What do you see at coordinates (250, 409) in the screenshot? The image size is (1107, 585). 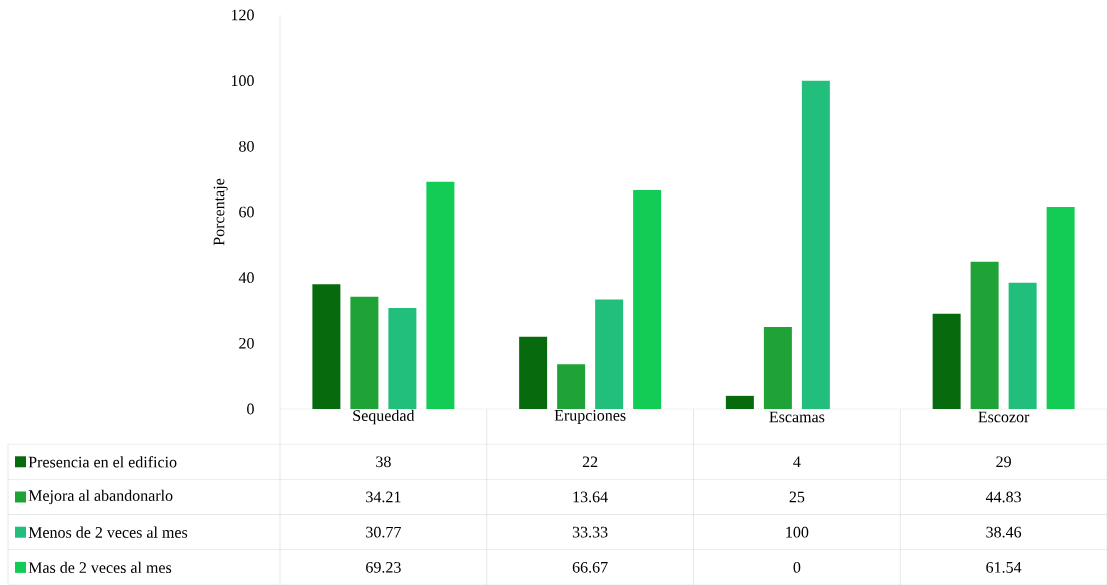 I see `y-tick-label: 0` at bounding box center [250, 409].